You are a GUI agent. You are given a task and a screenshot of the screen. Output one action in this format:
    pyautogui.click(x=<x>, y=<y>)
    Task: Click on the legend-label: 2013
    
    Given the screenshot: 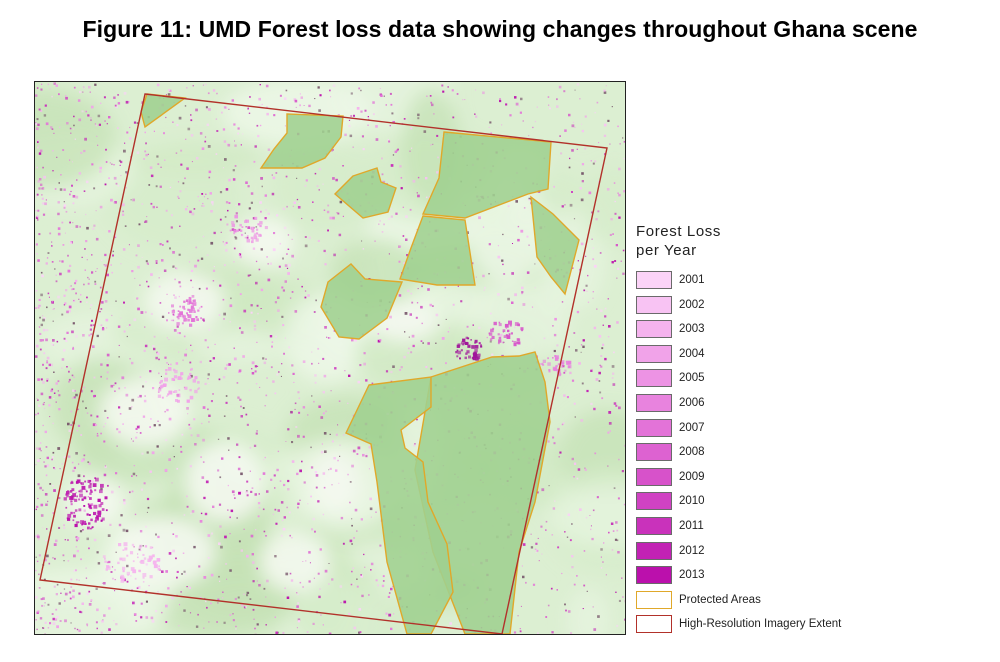 What is the action you would take?
    pyautogui.click(x=692, y=575)
    